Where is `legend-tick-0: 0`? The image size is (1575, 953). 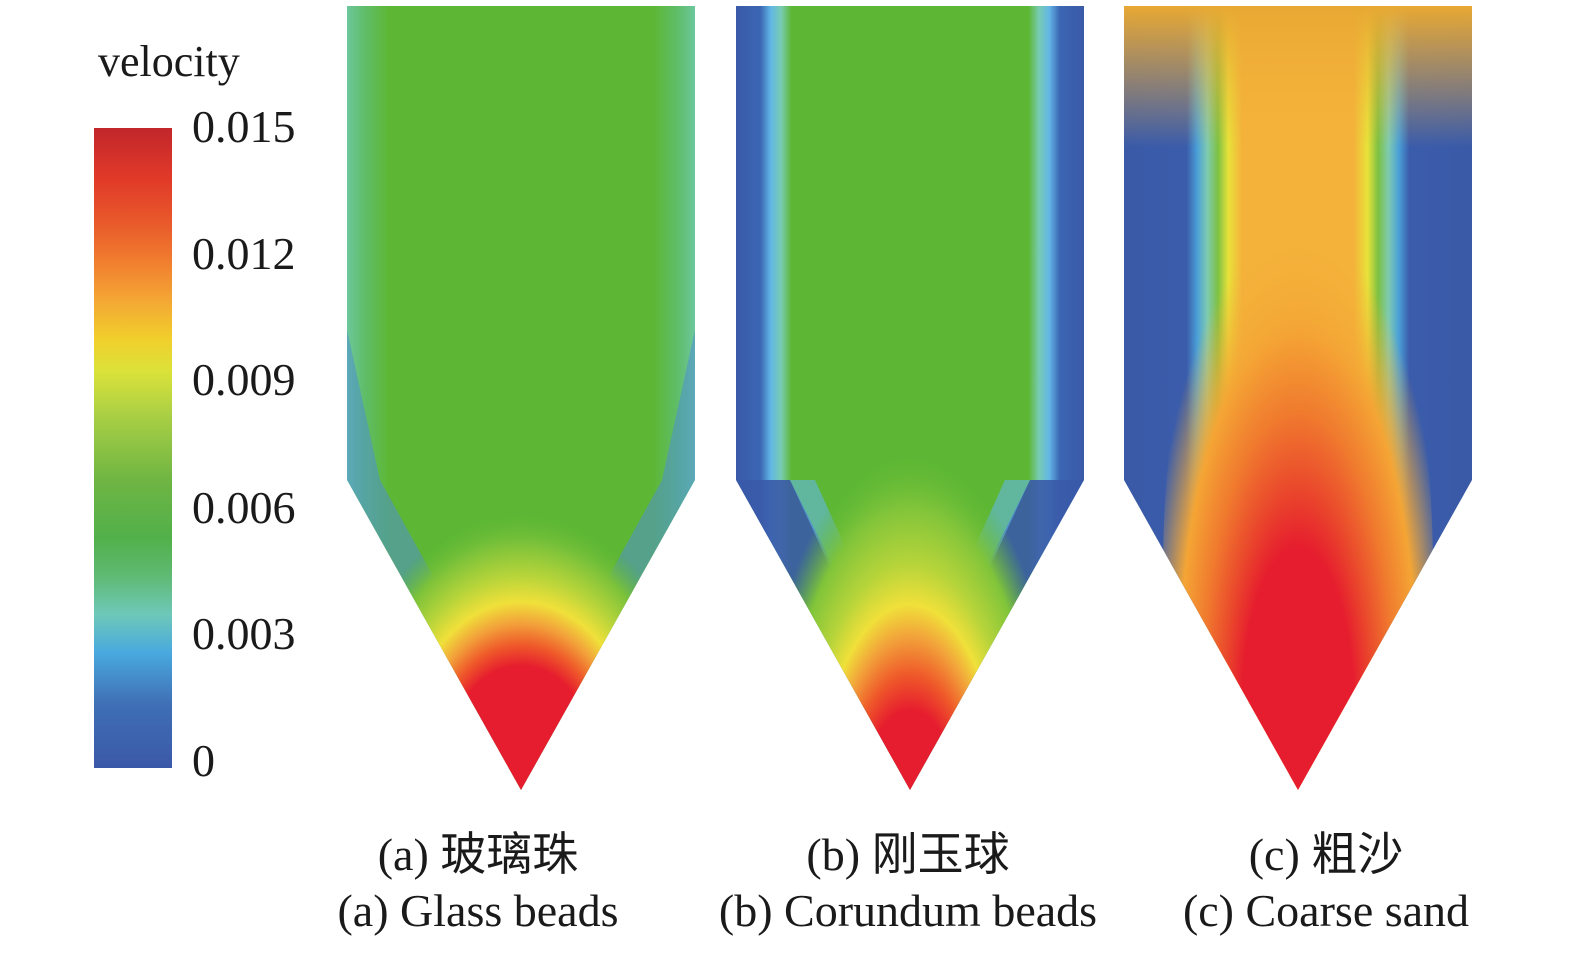 legend-tick-0: 0 is located at coordinates (203, 760).